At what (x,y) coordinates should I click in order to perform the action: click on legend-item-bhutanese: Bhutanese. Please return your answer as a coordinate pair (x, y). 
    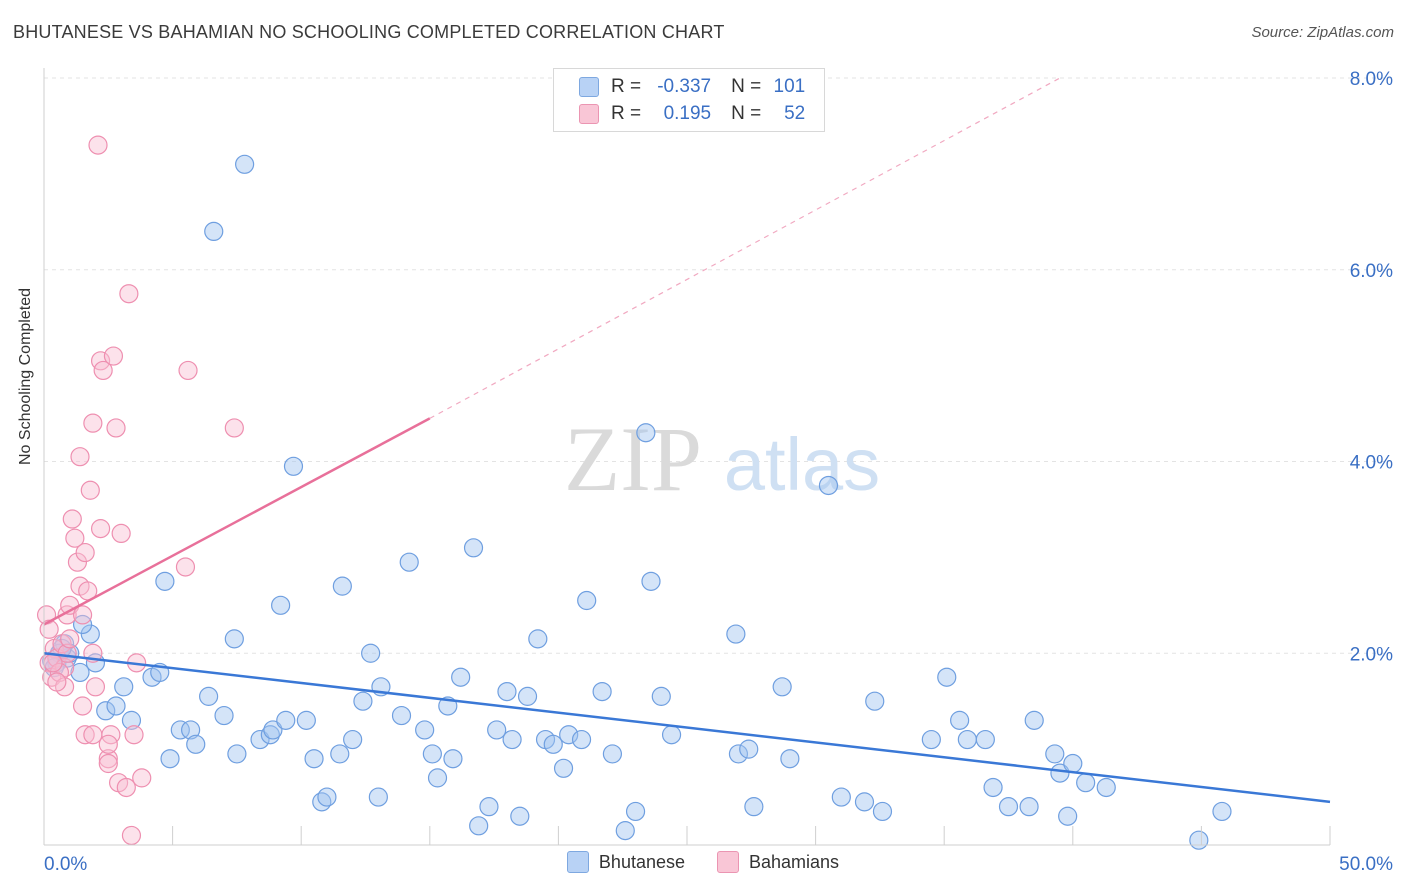
    Looking at the image, I should click on (625, 862).